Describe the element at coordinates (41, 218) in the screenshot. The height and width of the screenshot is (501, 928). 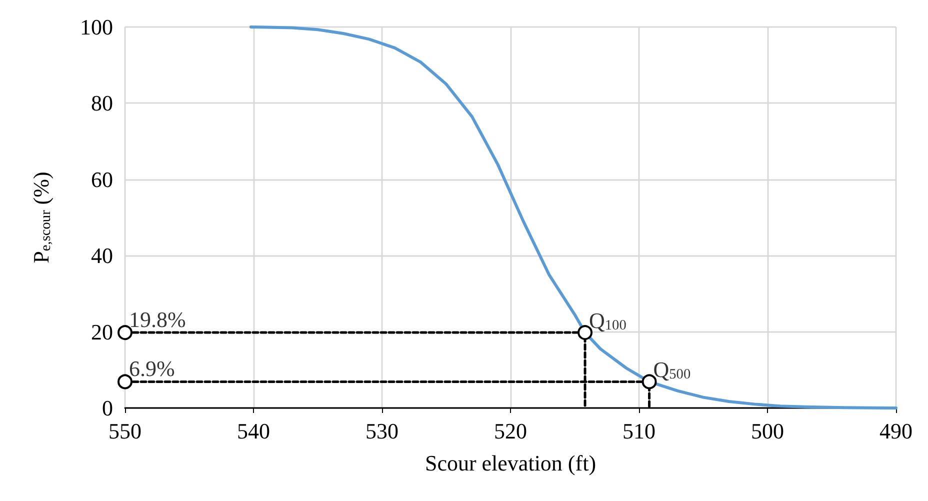
I see `y-axis-title: Pe,scour (%)` at that location.